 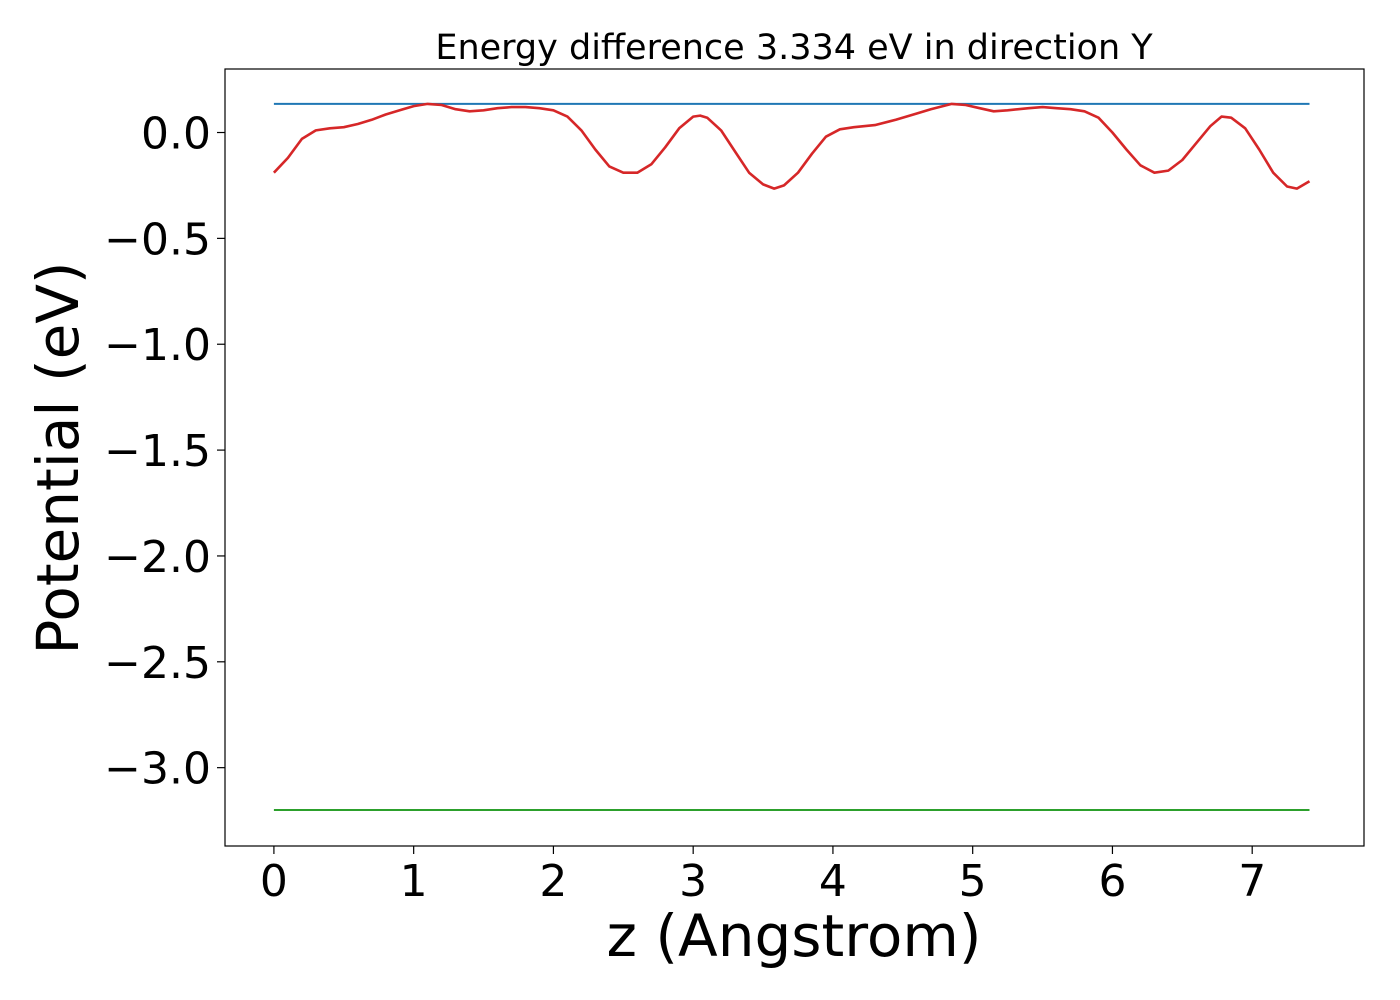 What do you see at coordinates (274, 881) in the screenshot?
I see `x-tick-label: 0` at bounding box center [274, 881].